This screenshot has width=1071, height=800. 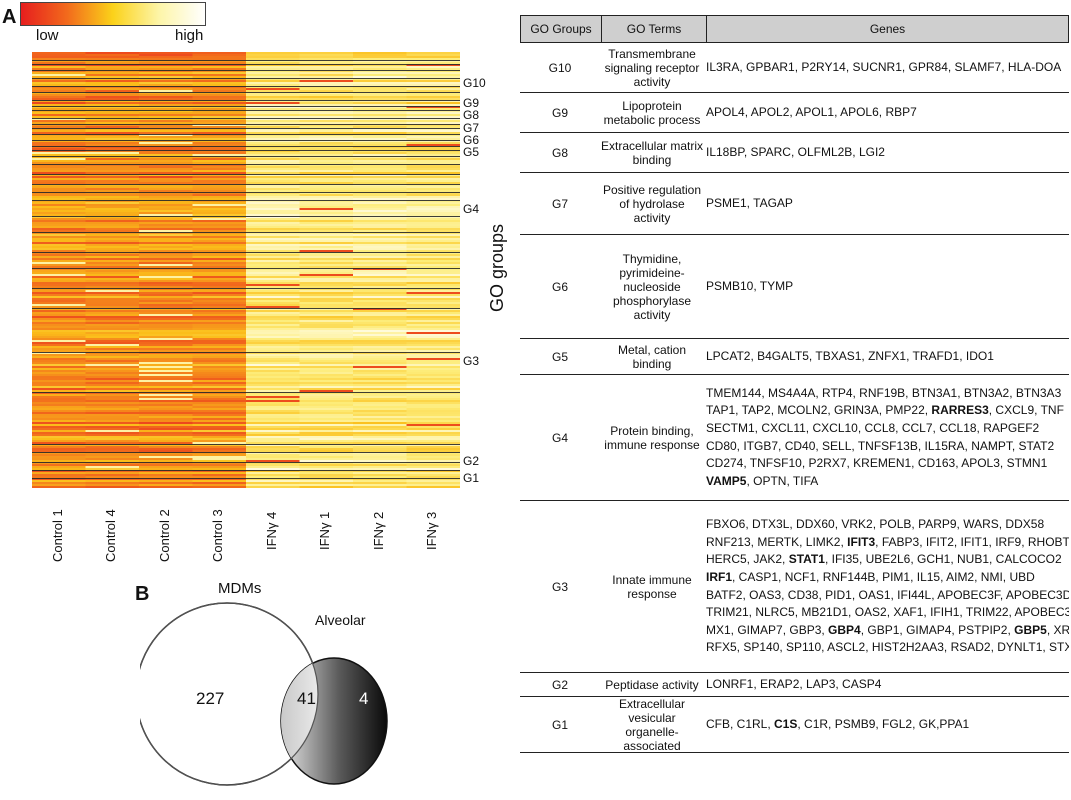 What do you see at coordinates (1026, 410) in the screenshot?
I see `gene-text: , CXCL9, TNF` at bounding box center [1026, 410].